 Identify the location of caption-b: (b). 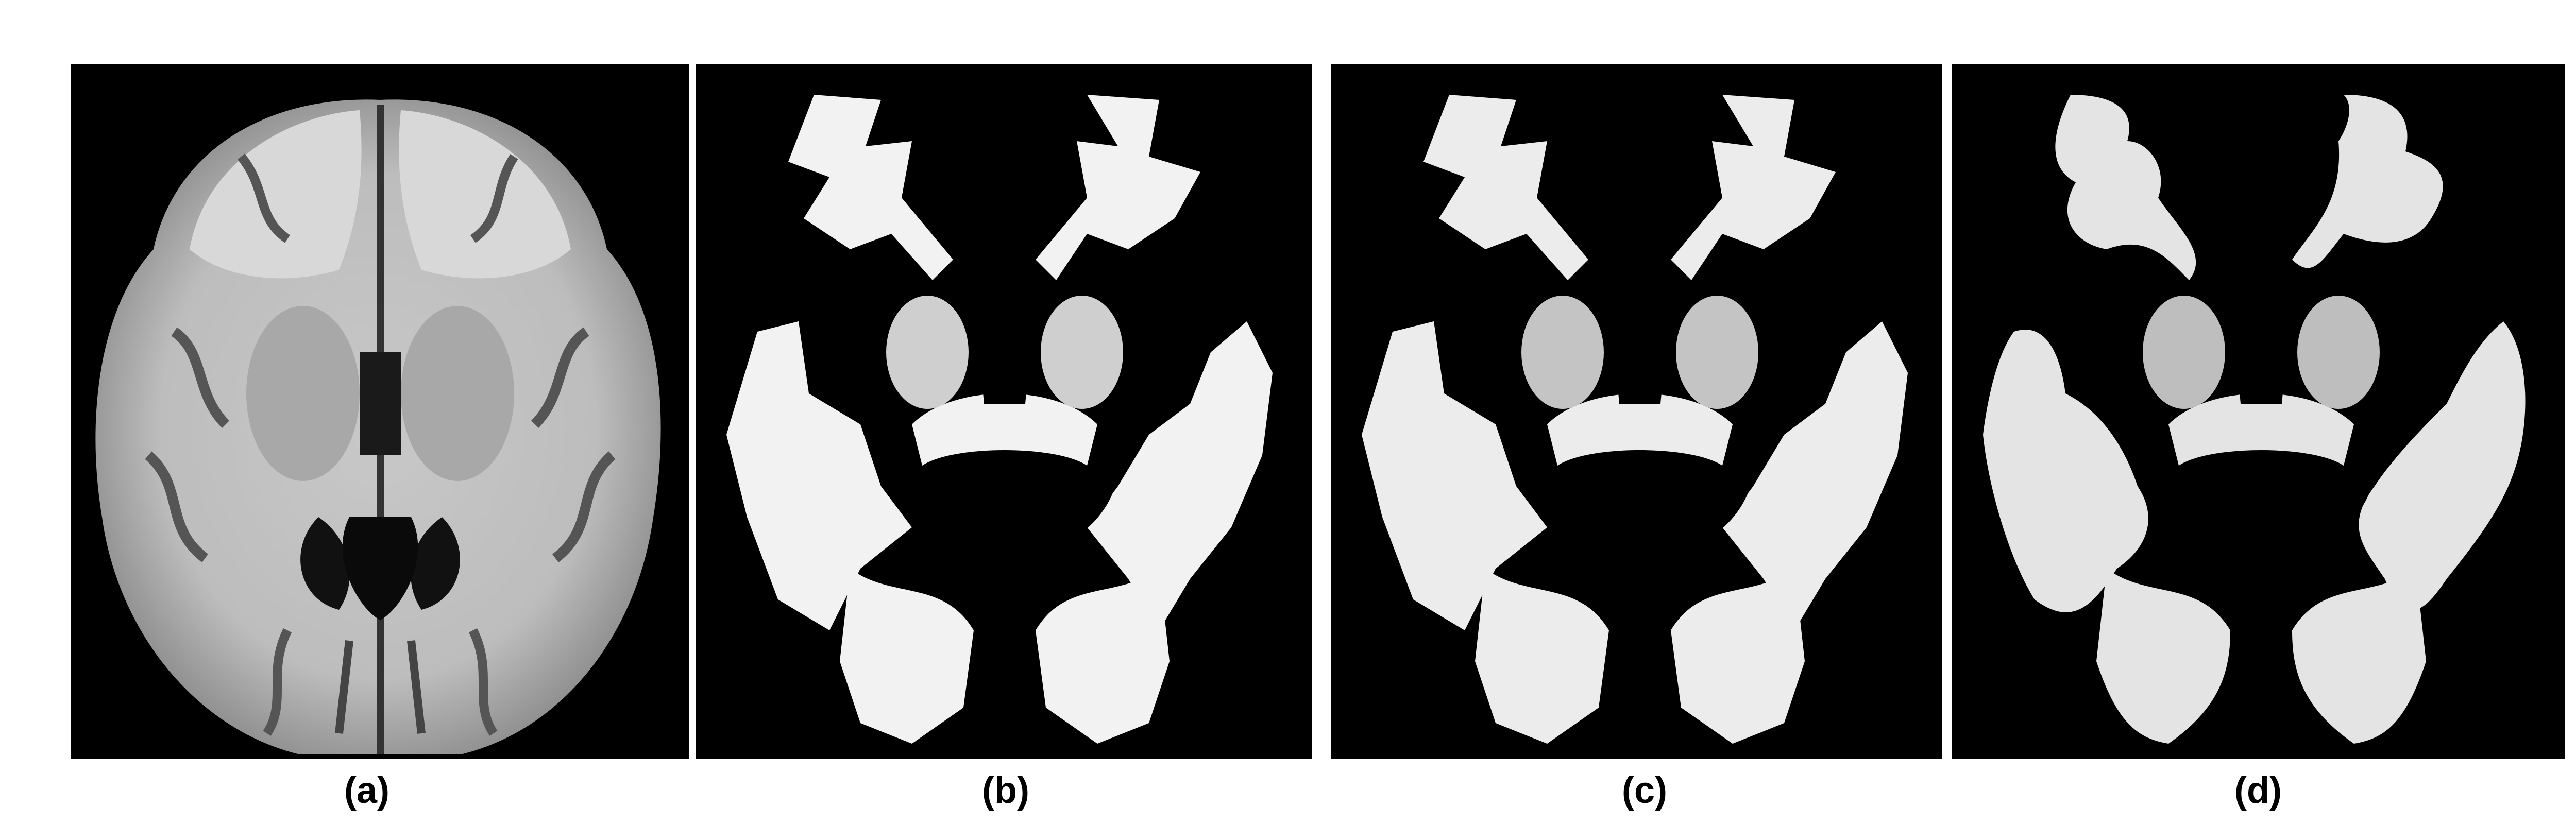
(1005, 790).